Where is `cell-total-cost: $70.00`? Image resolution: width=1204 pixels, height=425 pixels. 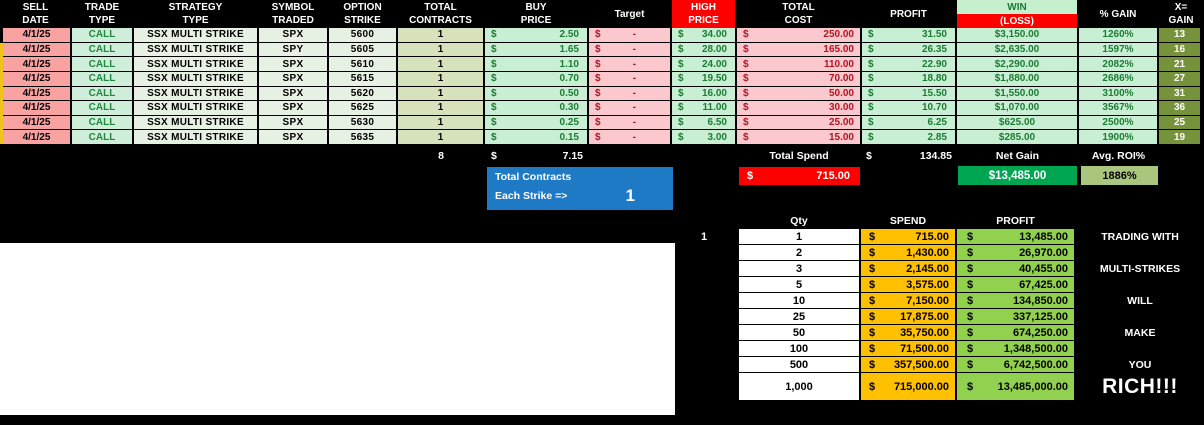 cell-total-cost: $70.00 is located at coordinates (798, 78).